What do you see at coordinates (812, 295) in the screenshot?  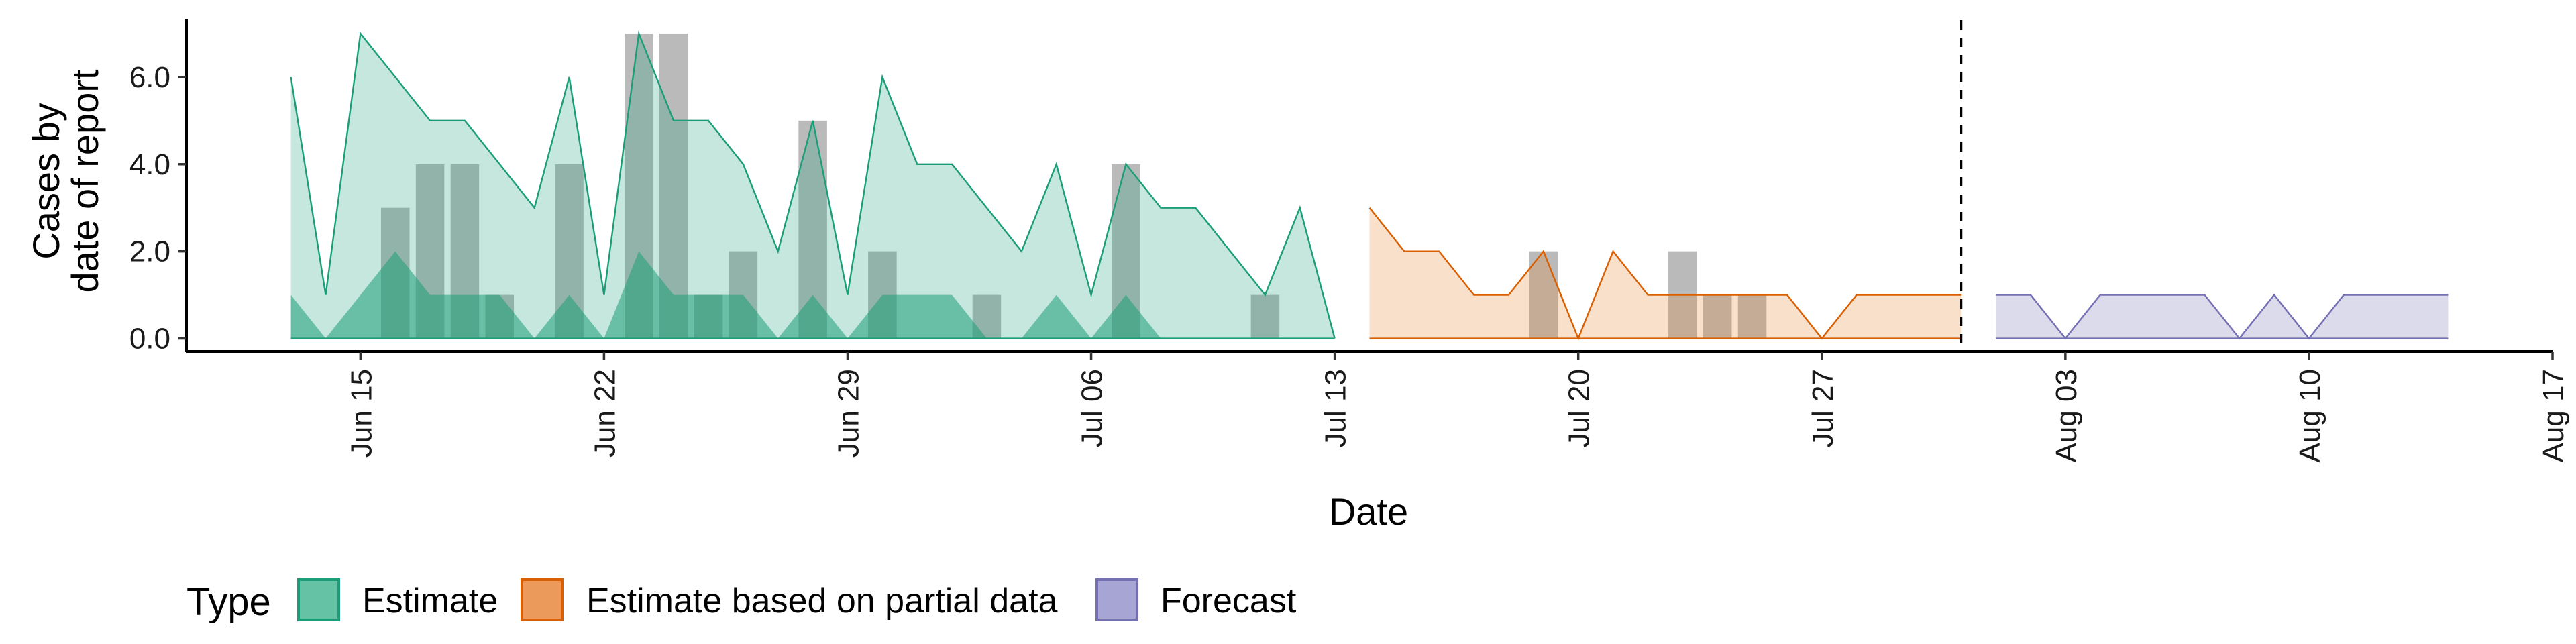 I see `estimate-inner-band` at bounding box center [812, 295].